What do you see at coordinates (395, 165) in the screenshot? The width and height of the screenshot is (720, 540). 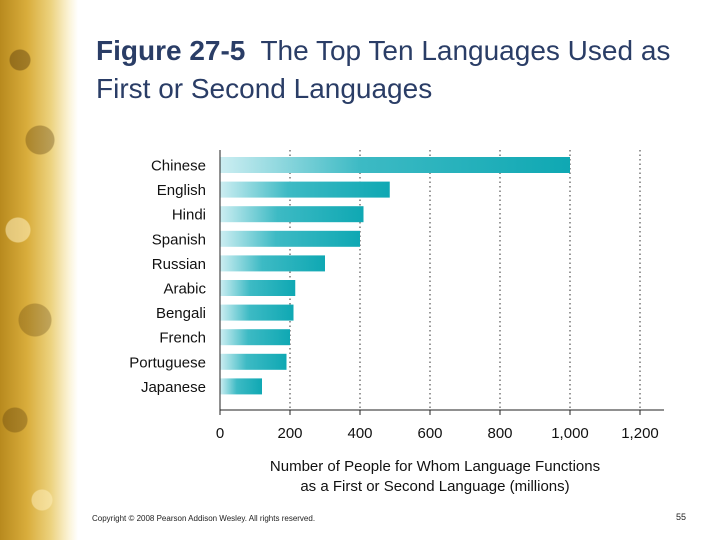 I see `bar-chinese` at bounding box center [395, 165].